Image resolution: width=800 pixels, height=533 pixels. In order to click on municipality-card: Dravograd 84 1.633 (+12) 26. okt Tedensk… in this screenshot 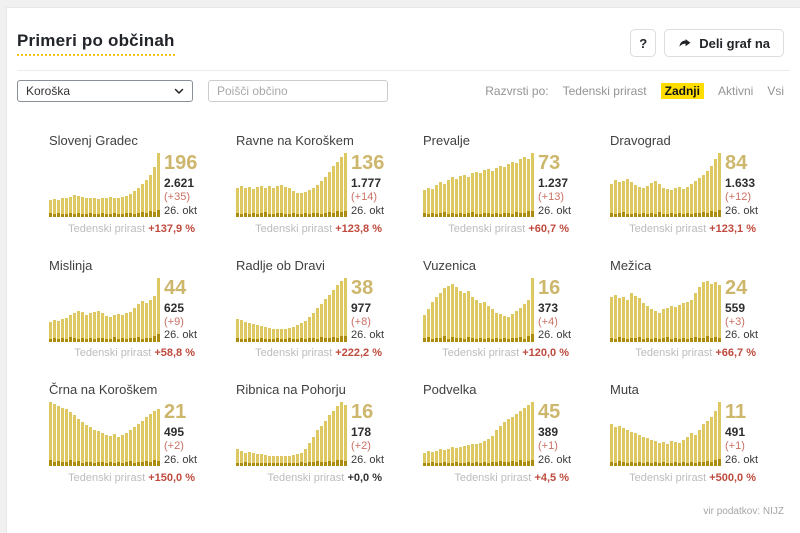, I will do `click(684, 184)`.